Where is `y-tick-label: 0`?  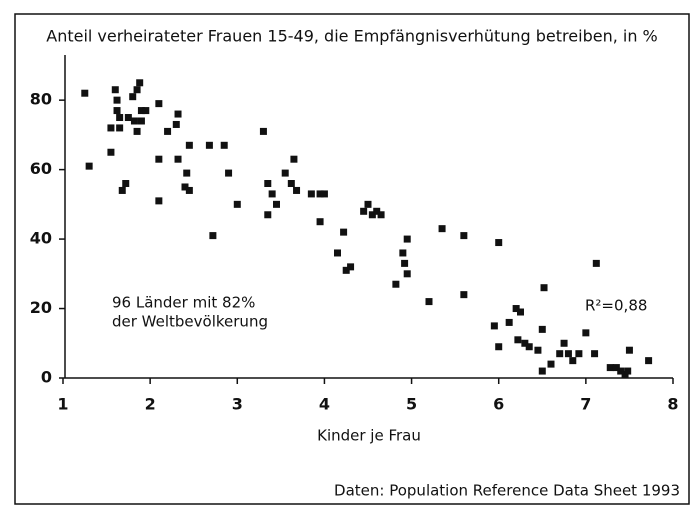
y-tick-label: 0 is located at coordinates (46, 377).